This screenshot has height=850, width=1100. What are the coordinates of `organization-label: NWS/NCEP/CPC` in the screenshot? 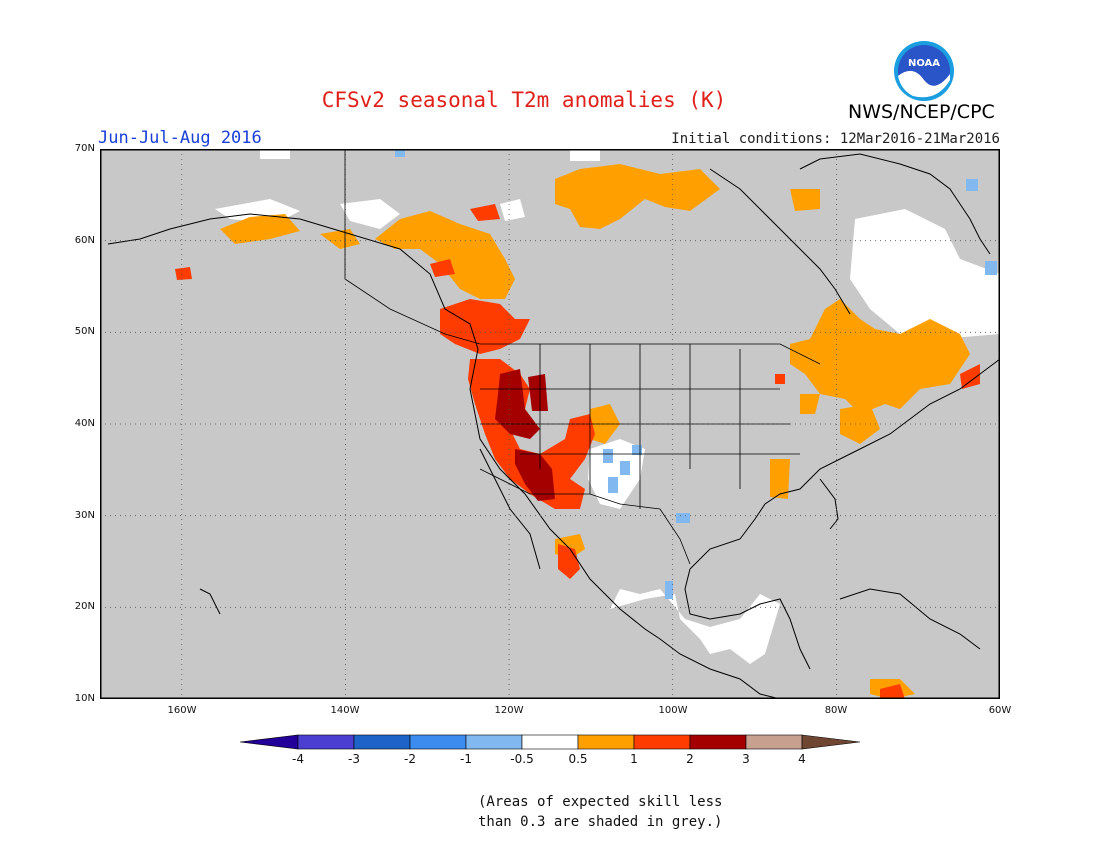 It's located at (921, 112).